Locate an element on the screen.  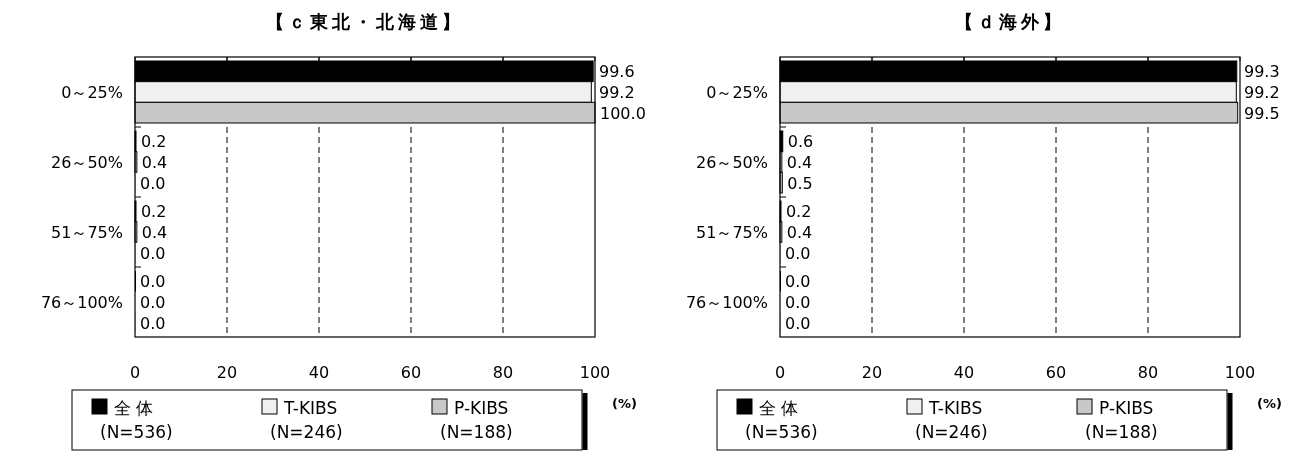
chart-title: 【ｃ東北・北海道】 is located at coordinates (365, 21).